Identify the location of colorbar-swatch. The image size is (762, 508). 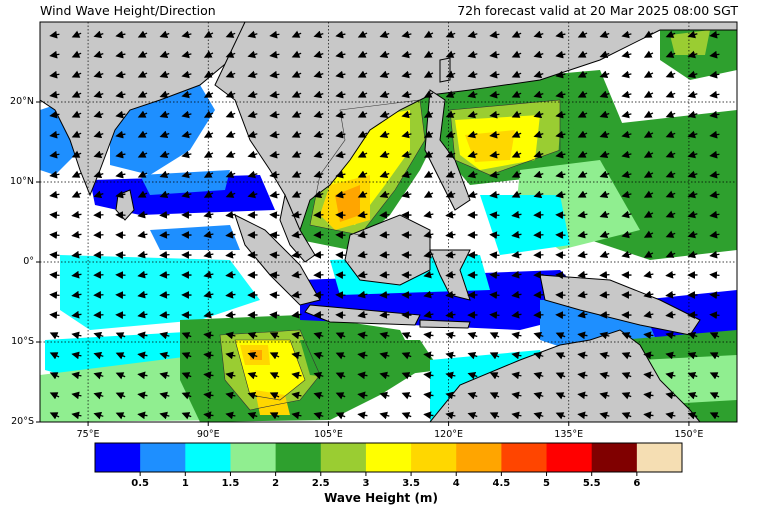
(434, 457).